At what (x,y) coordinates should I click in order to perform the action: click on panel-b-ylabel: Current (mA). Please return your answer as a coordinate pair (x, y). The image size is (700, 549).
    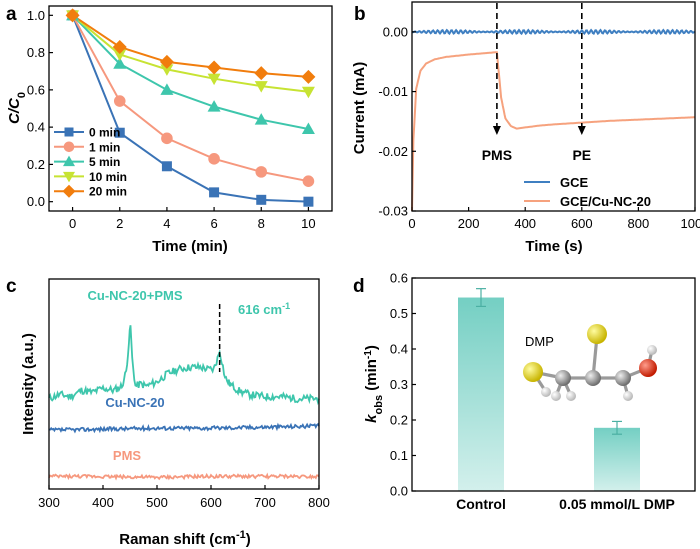
    Looking at the image, I should click on (359, 108).